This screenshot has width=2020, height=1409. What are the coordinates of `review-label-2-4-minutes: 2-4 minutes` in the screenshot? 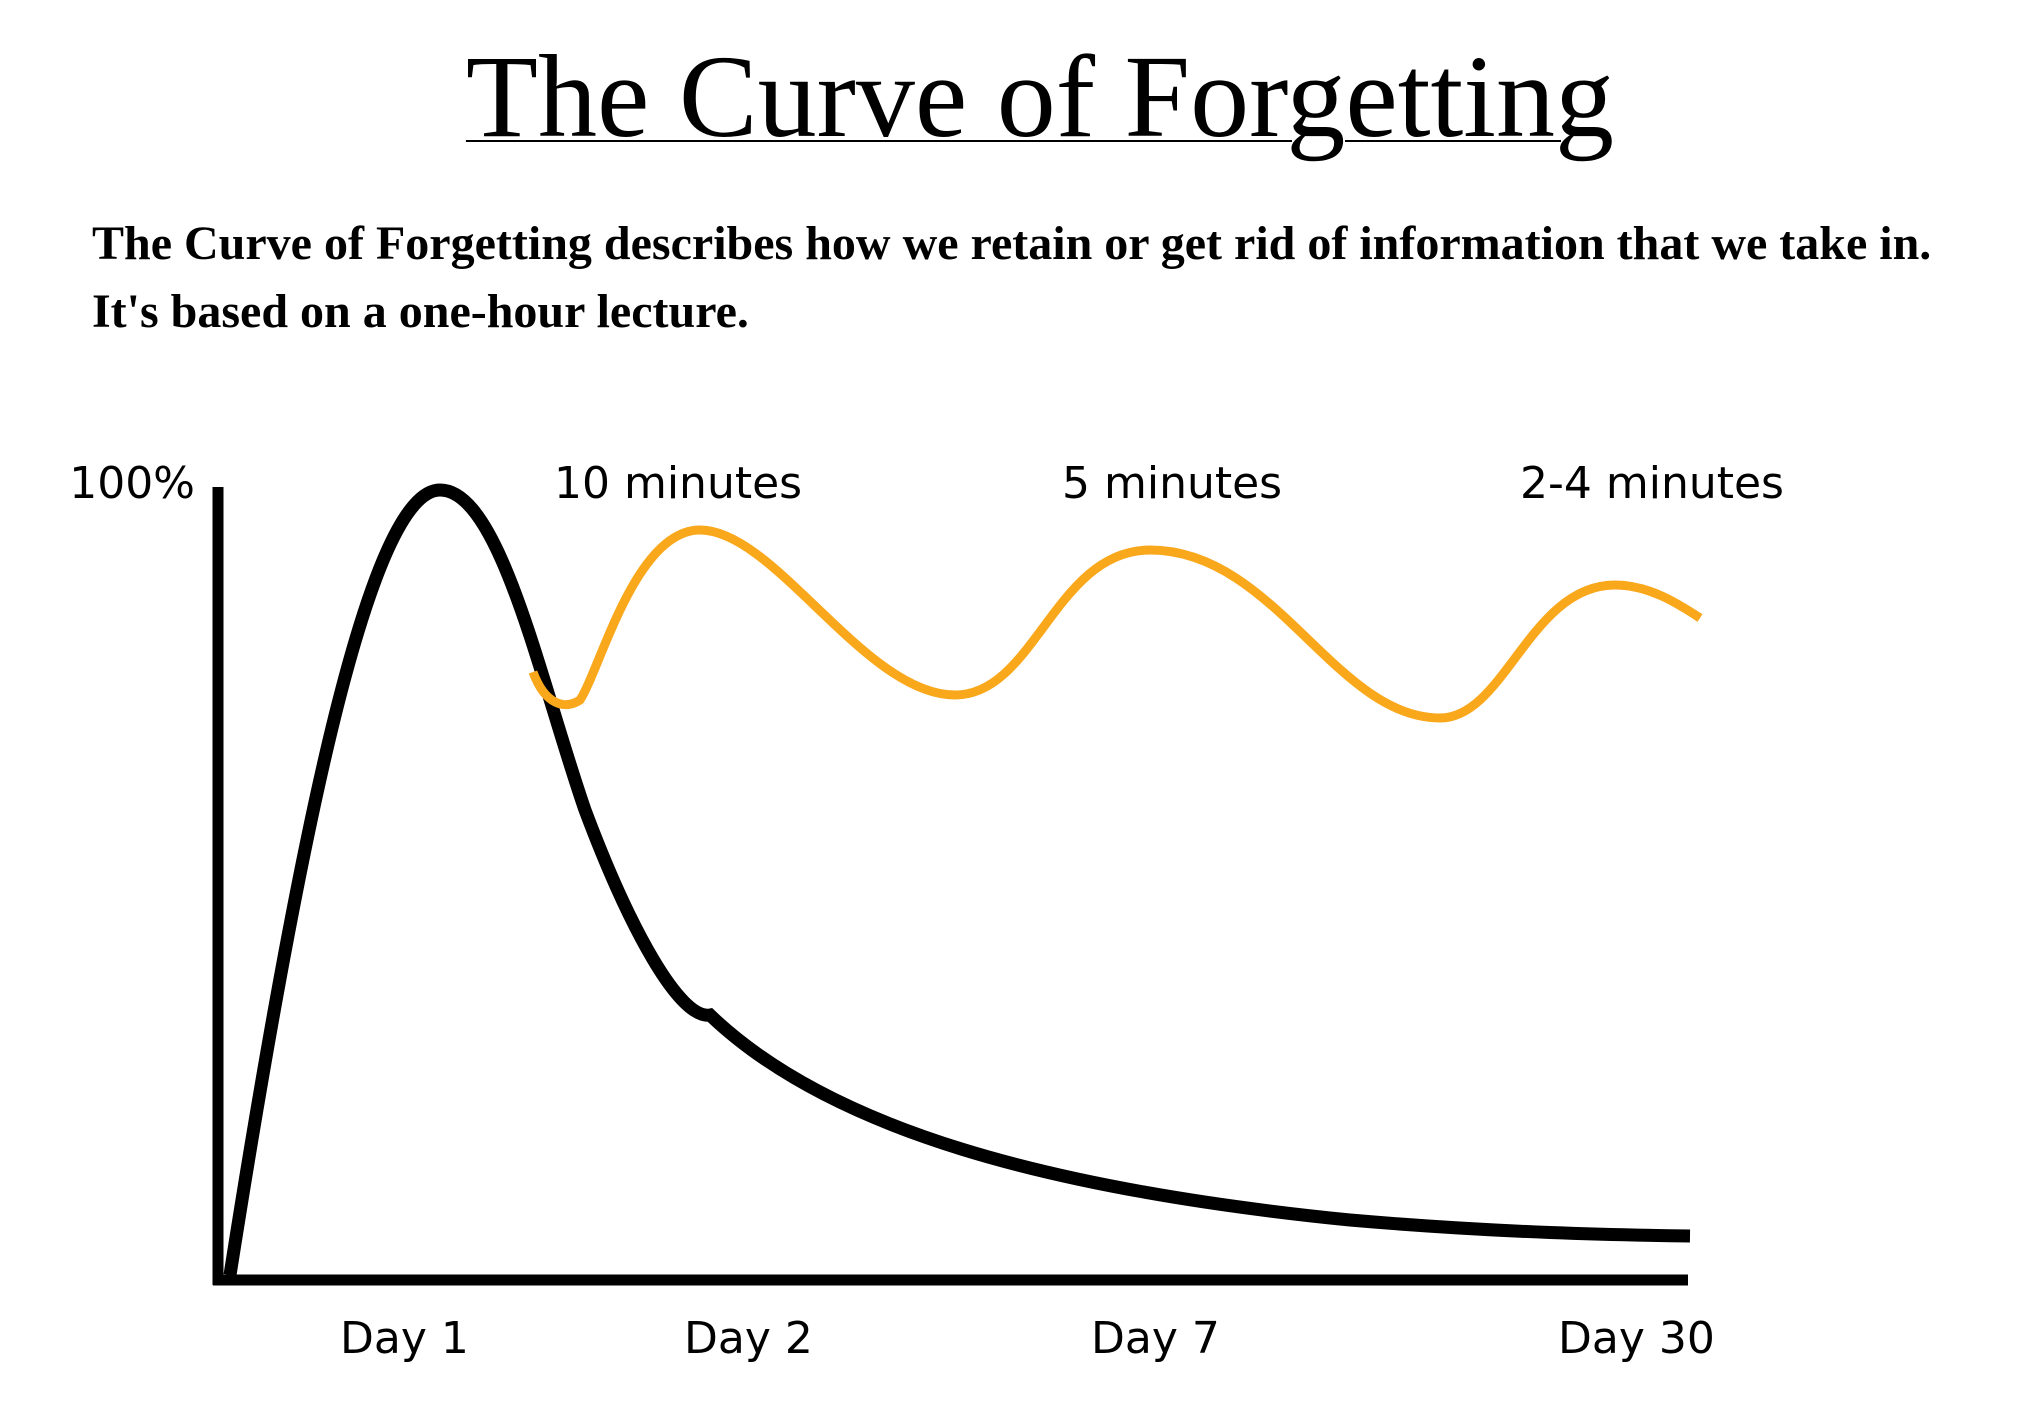 It's located at (1652, 483).